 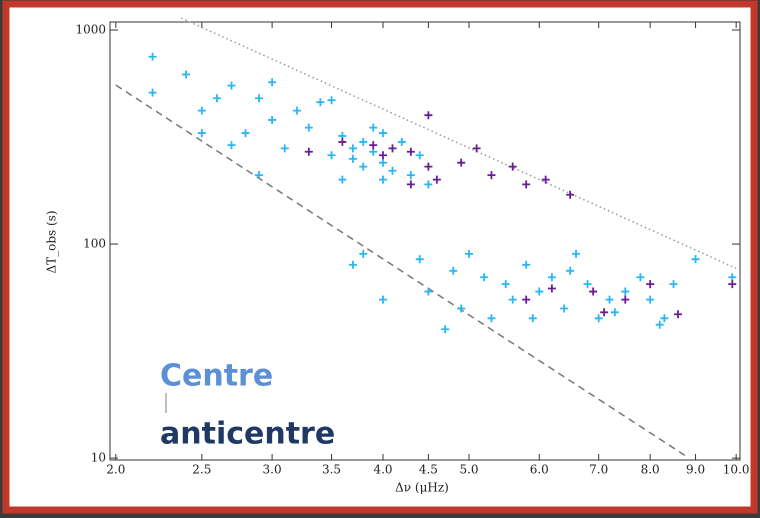 What do you see at coordinates (272, 470) in the screenshot?
I see `x-tick-label: 3.0` at bounding box center [272, 470].